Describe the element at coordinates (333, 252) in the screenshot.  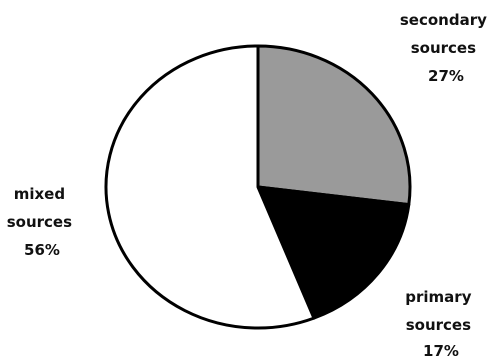
I see `pie-slice-primary-sources` at that location.